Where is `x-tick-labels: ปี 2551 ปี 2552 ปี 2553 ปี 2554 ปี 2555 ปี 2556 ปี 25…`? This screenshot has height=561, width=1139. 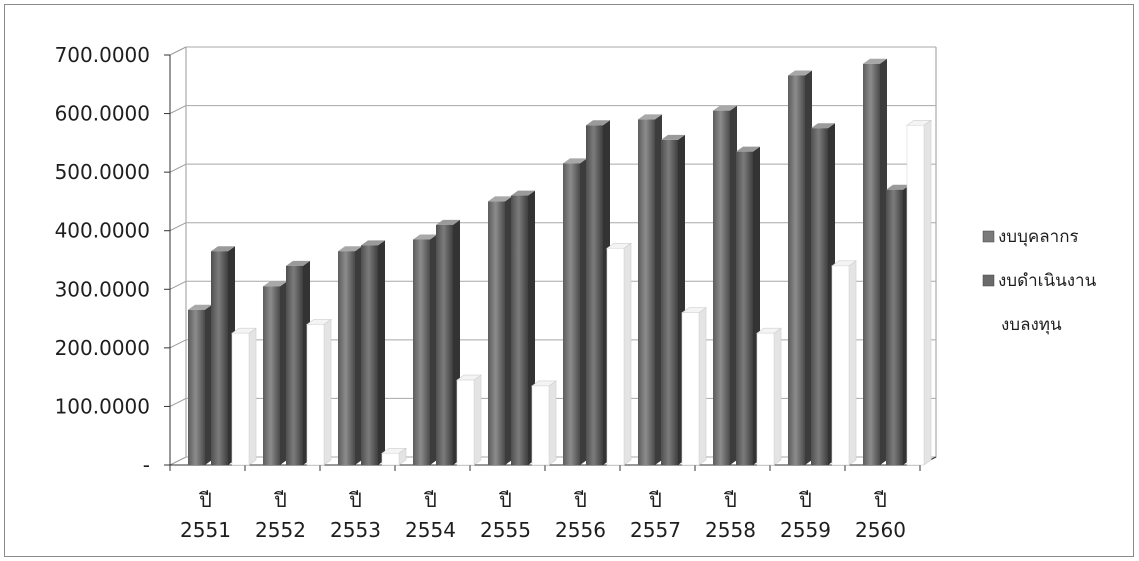
x-tick-labels: ปี 2551 ปี 2552 ปี 2553 ปี 2554 ปี 2555 ปี 2556 ปี 25… is located at coordinates (543, 515).